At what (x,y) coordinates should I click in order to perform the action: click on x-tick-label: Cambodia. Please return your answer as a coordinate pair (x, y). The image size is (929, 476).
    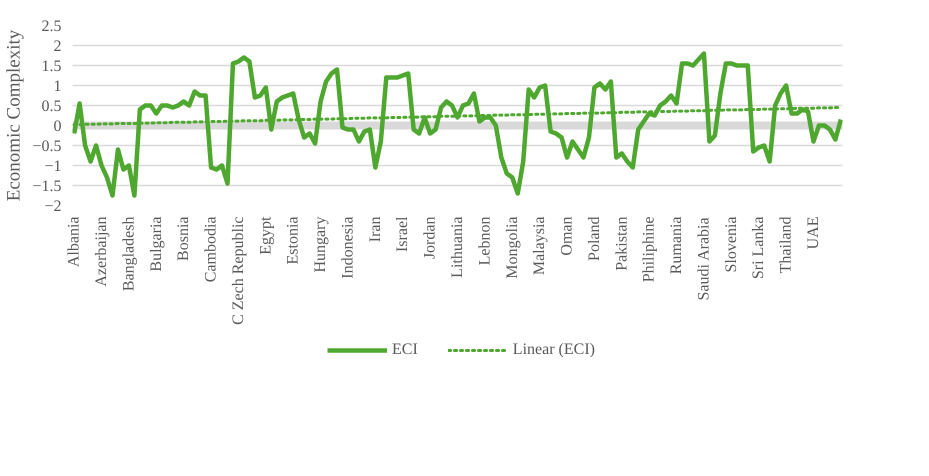
    Looking at the image, I should click on (211, 249).